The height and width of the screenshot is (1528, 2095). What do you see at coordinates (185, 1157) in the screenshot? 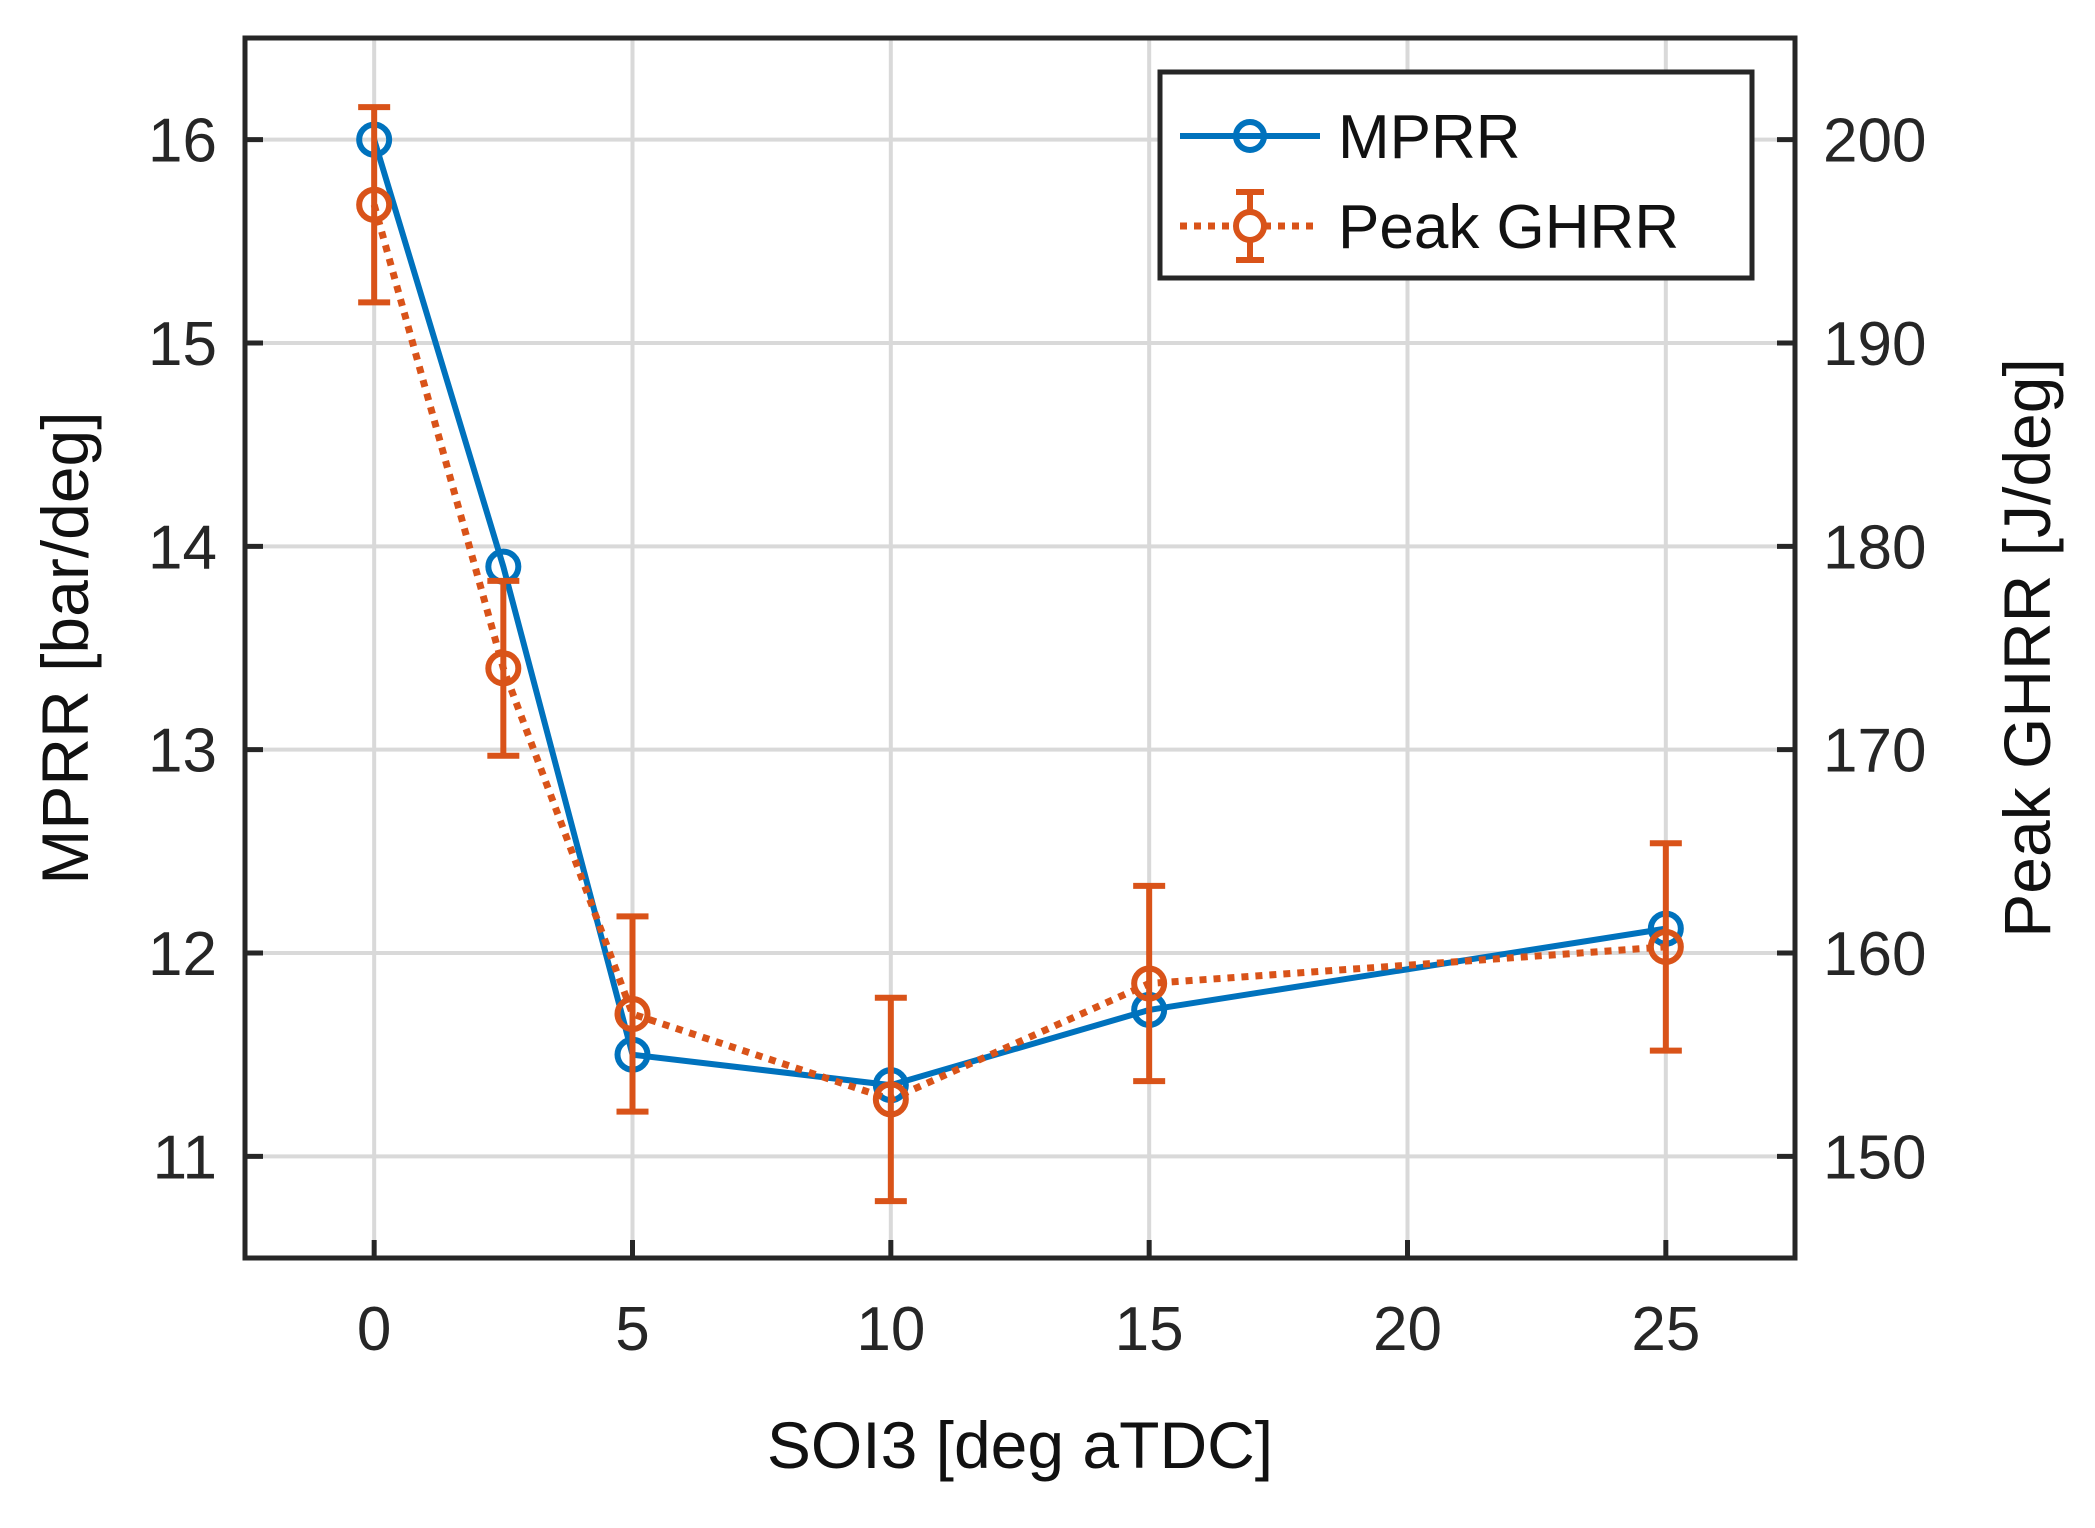
I see `y-left-tick-label: 11` at bounding box center [185, 1157].